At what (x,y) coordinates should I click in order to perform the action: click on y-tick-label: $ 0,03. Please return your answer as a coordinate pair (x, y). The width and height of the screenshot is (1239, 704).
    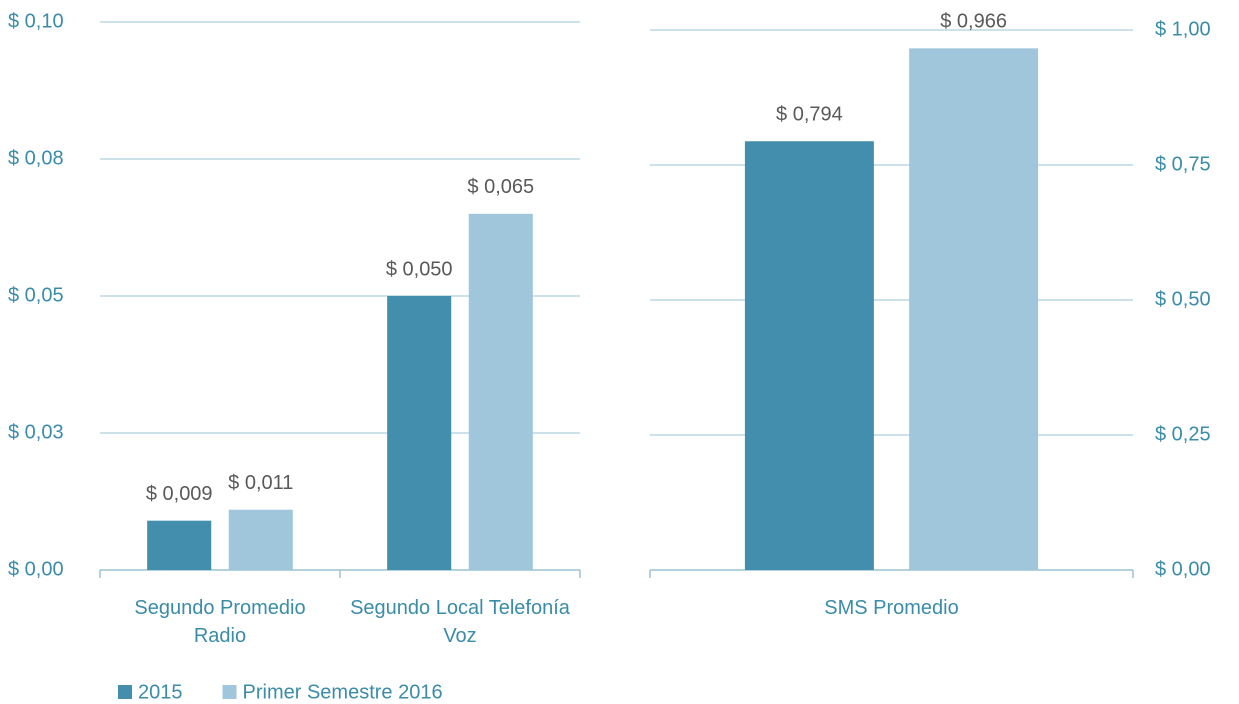
    Looking at the image, I should click on (36, 432).